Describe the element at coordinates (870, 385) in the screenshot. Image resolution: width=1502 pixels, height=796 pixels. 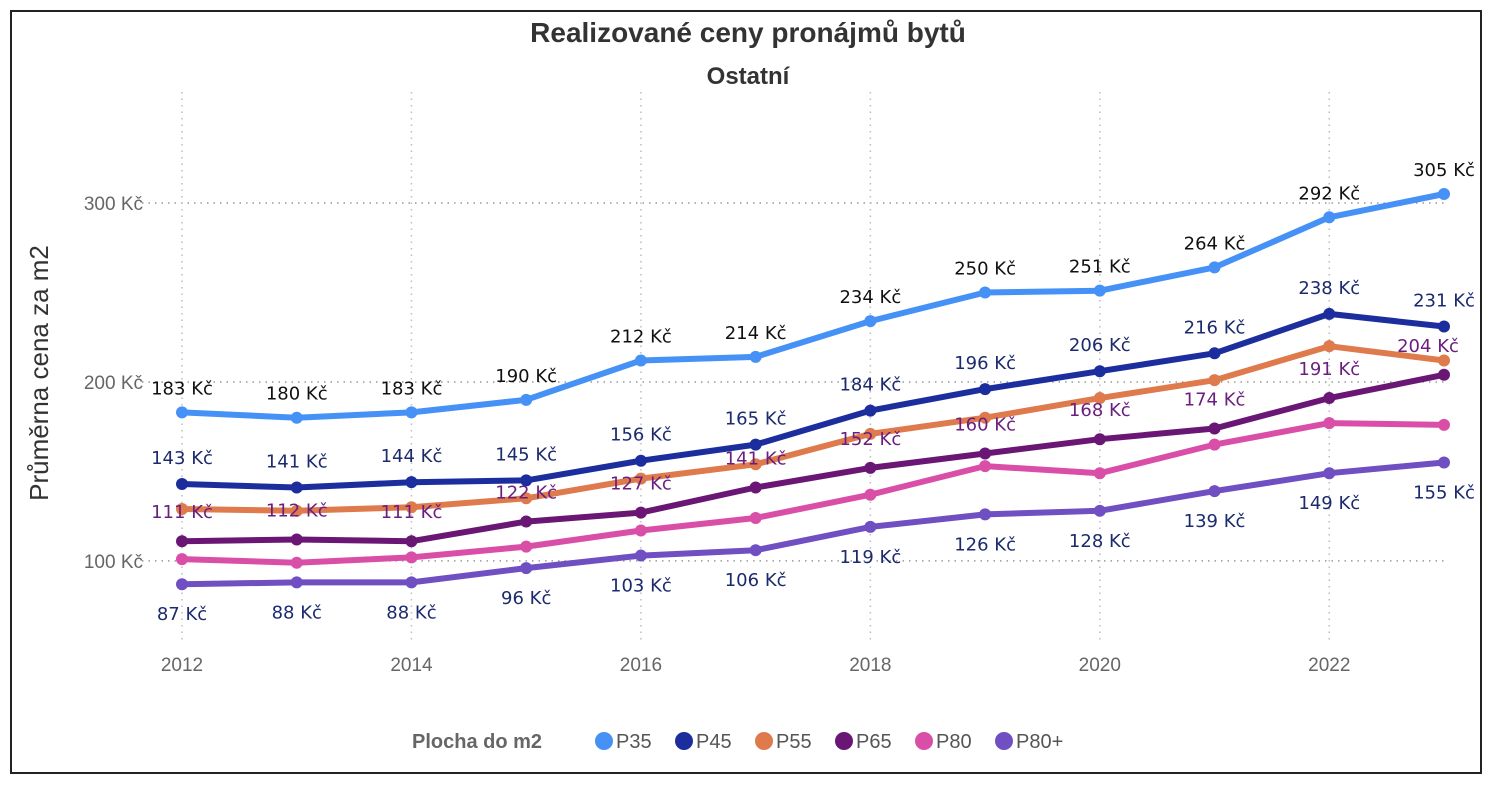
I see `data-label: 184 Kč` at that location.